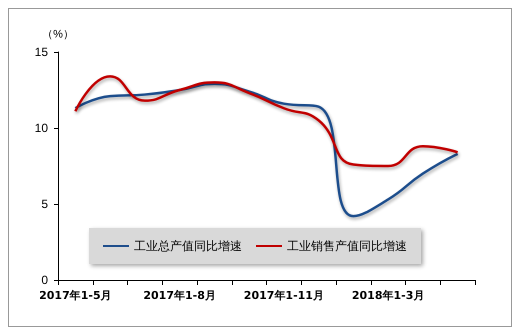 Image resolution: width=520 pixels, height=335 pixels. Describe the element at coordinates (58, 34) in the screenshot. I see `y-axis-title: （%）` at that location.